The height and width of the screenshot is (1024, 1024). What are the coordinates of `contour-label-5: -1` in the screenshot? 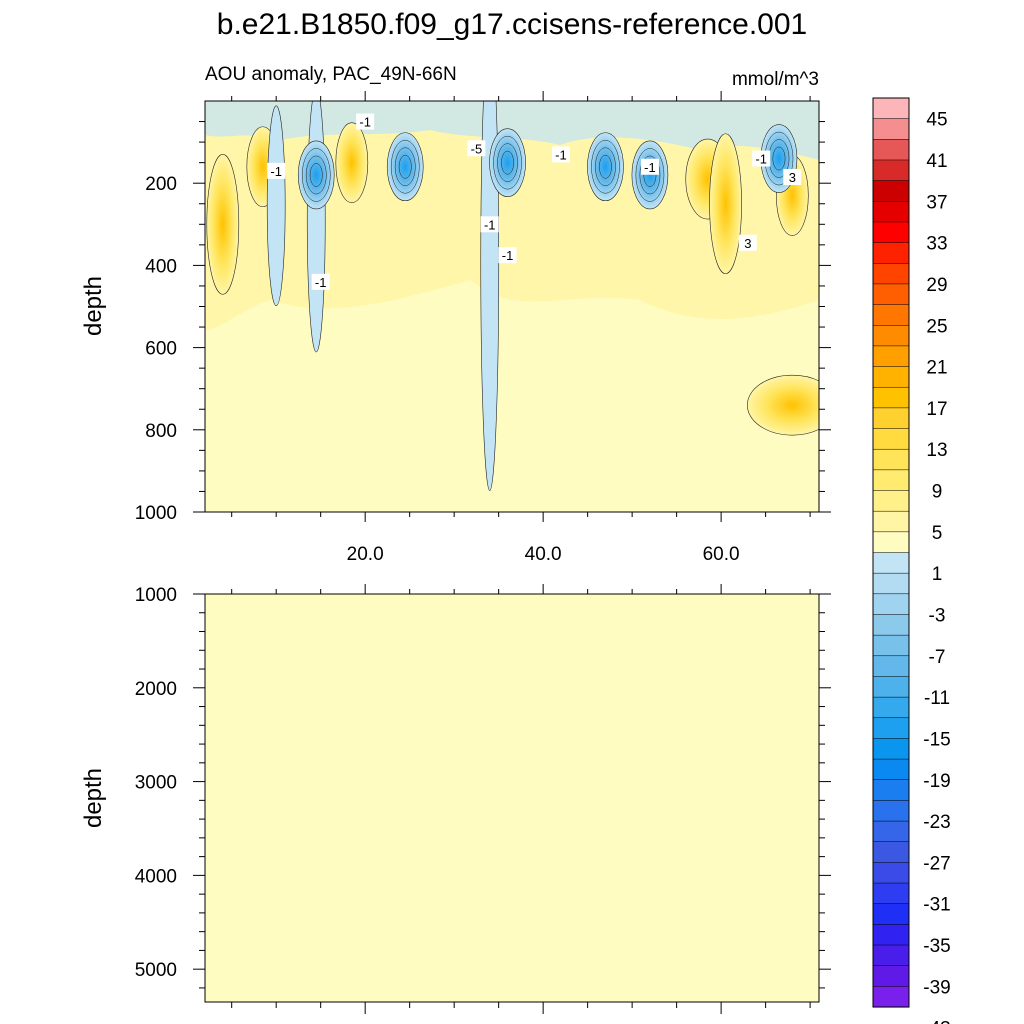 It's located at (761, 158).